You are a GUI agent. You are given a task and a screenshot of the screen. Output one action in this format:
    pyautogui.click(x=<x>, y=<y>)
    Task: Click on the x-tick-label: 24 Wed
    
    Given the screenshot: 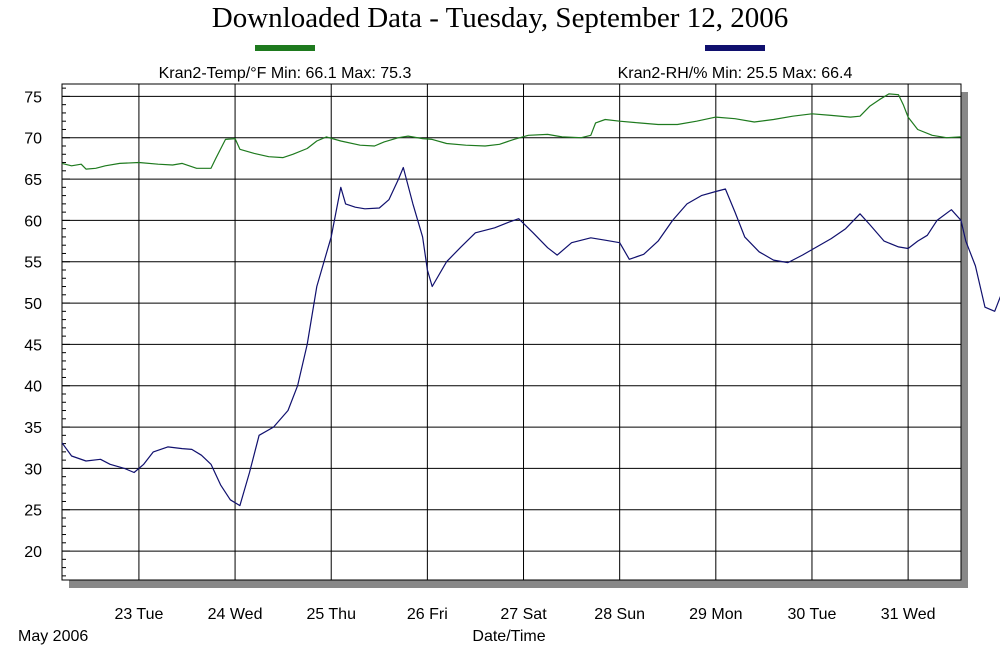 What is the action you would take?
    pyautogui.click(x=235, y=614)
    